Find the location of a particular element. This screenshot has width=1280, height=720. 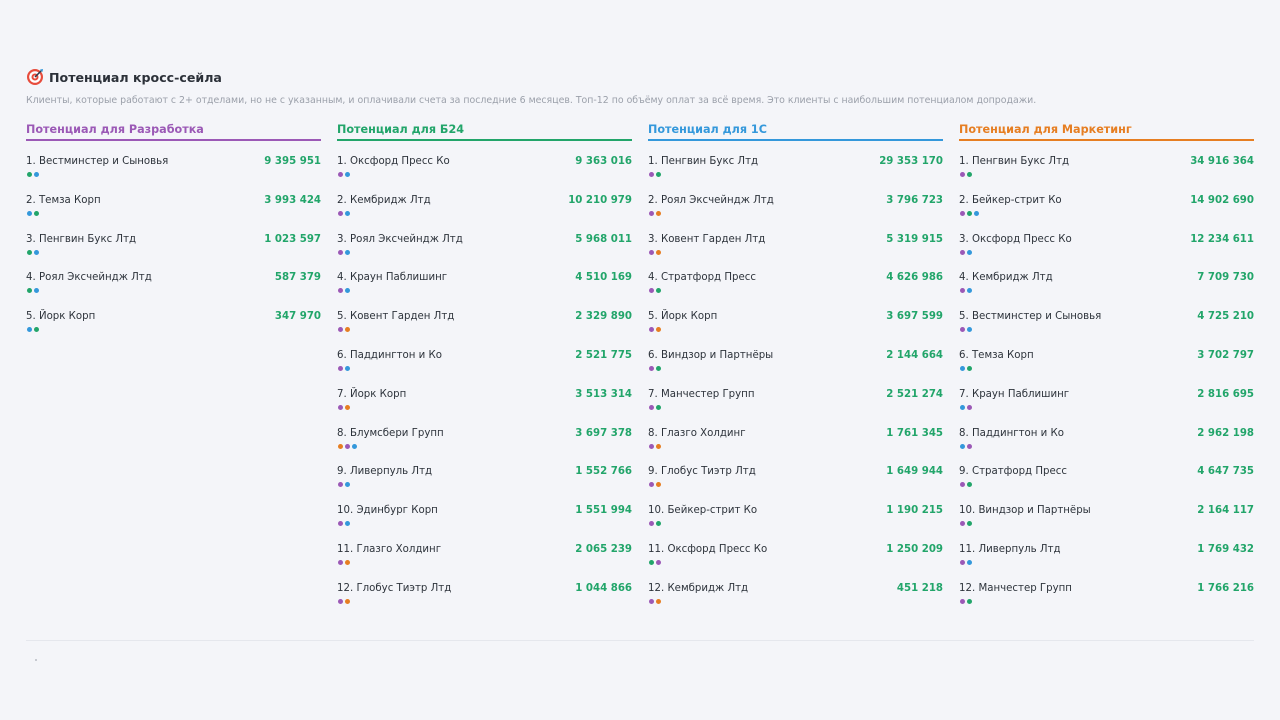

client-row: 6. Темза Корп 3 702 797 is located at coordinates (1106, 367).